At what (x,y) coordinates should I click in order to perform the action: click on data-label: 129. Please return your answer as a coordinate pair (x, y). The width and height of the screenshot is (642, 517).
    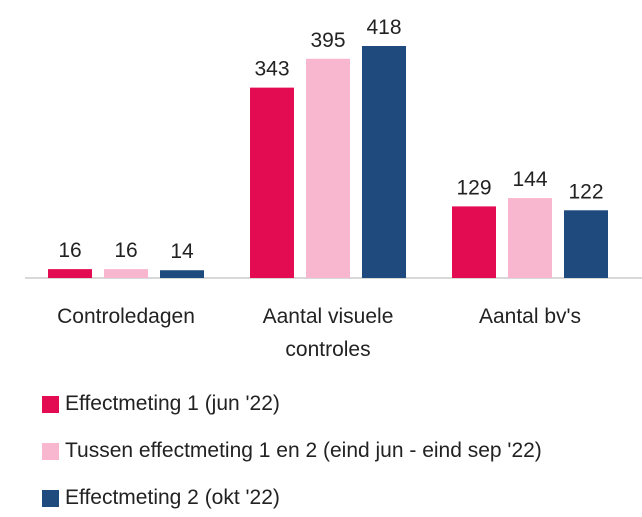
    Looking at the image, I should click on (473, 187).